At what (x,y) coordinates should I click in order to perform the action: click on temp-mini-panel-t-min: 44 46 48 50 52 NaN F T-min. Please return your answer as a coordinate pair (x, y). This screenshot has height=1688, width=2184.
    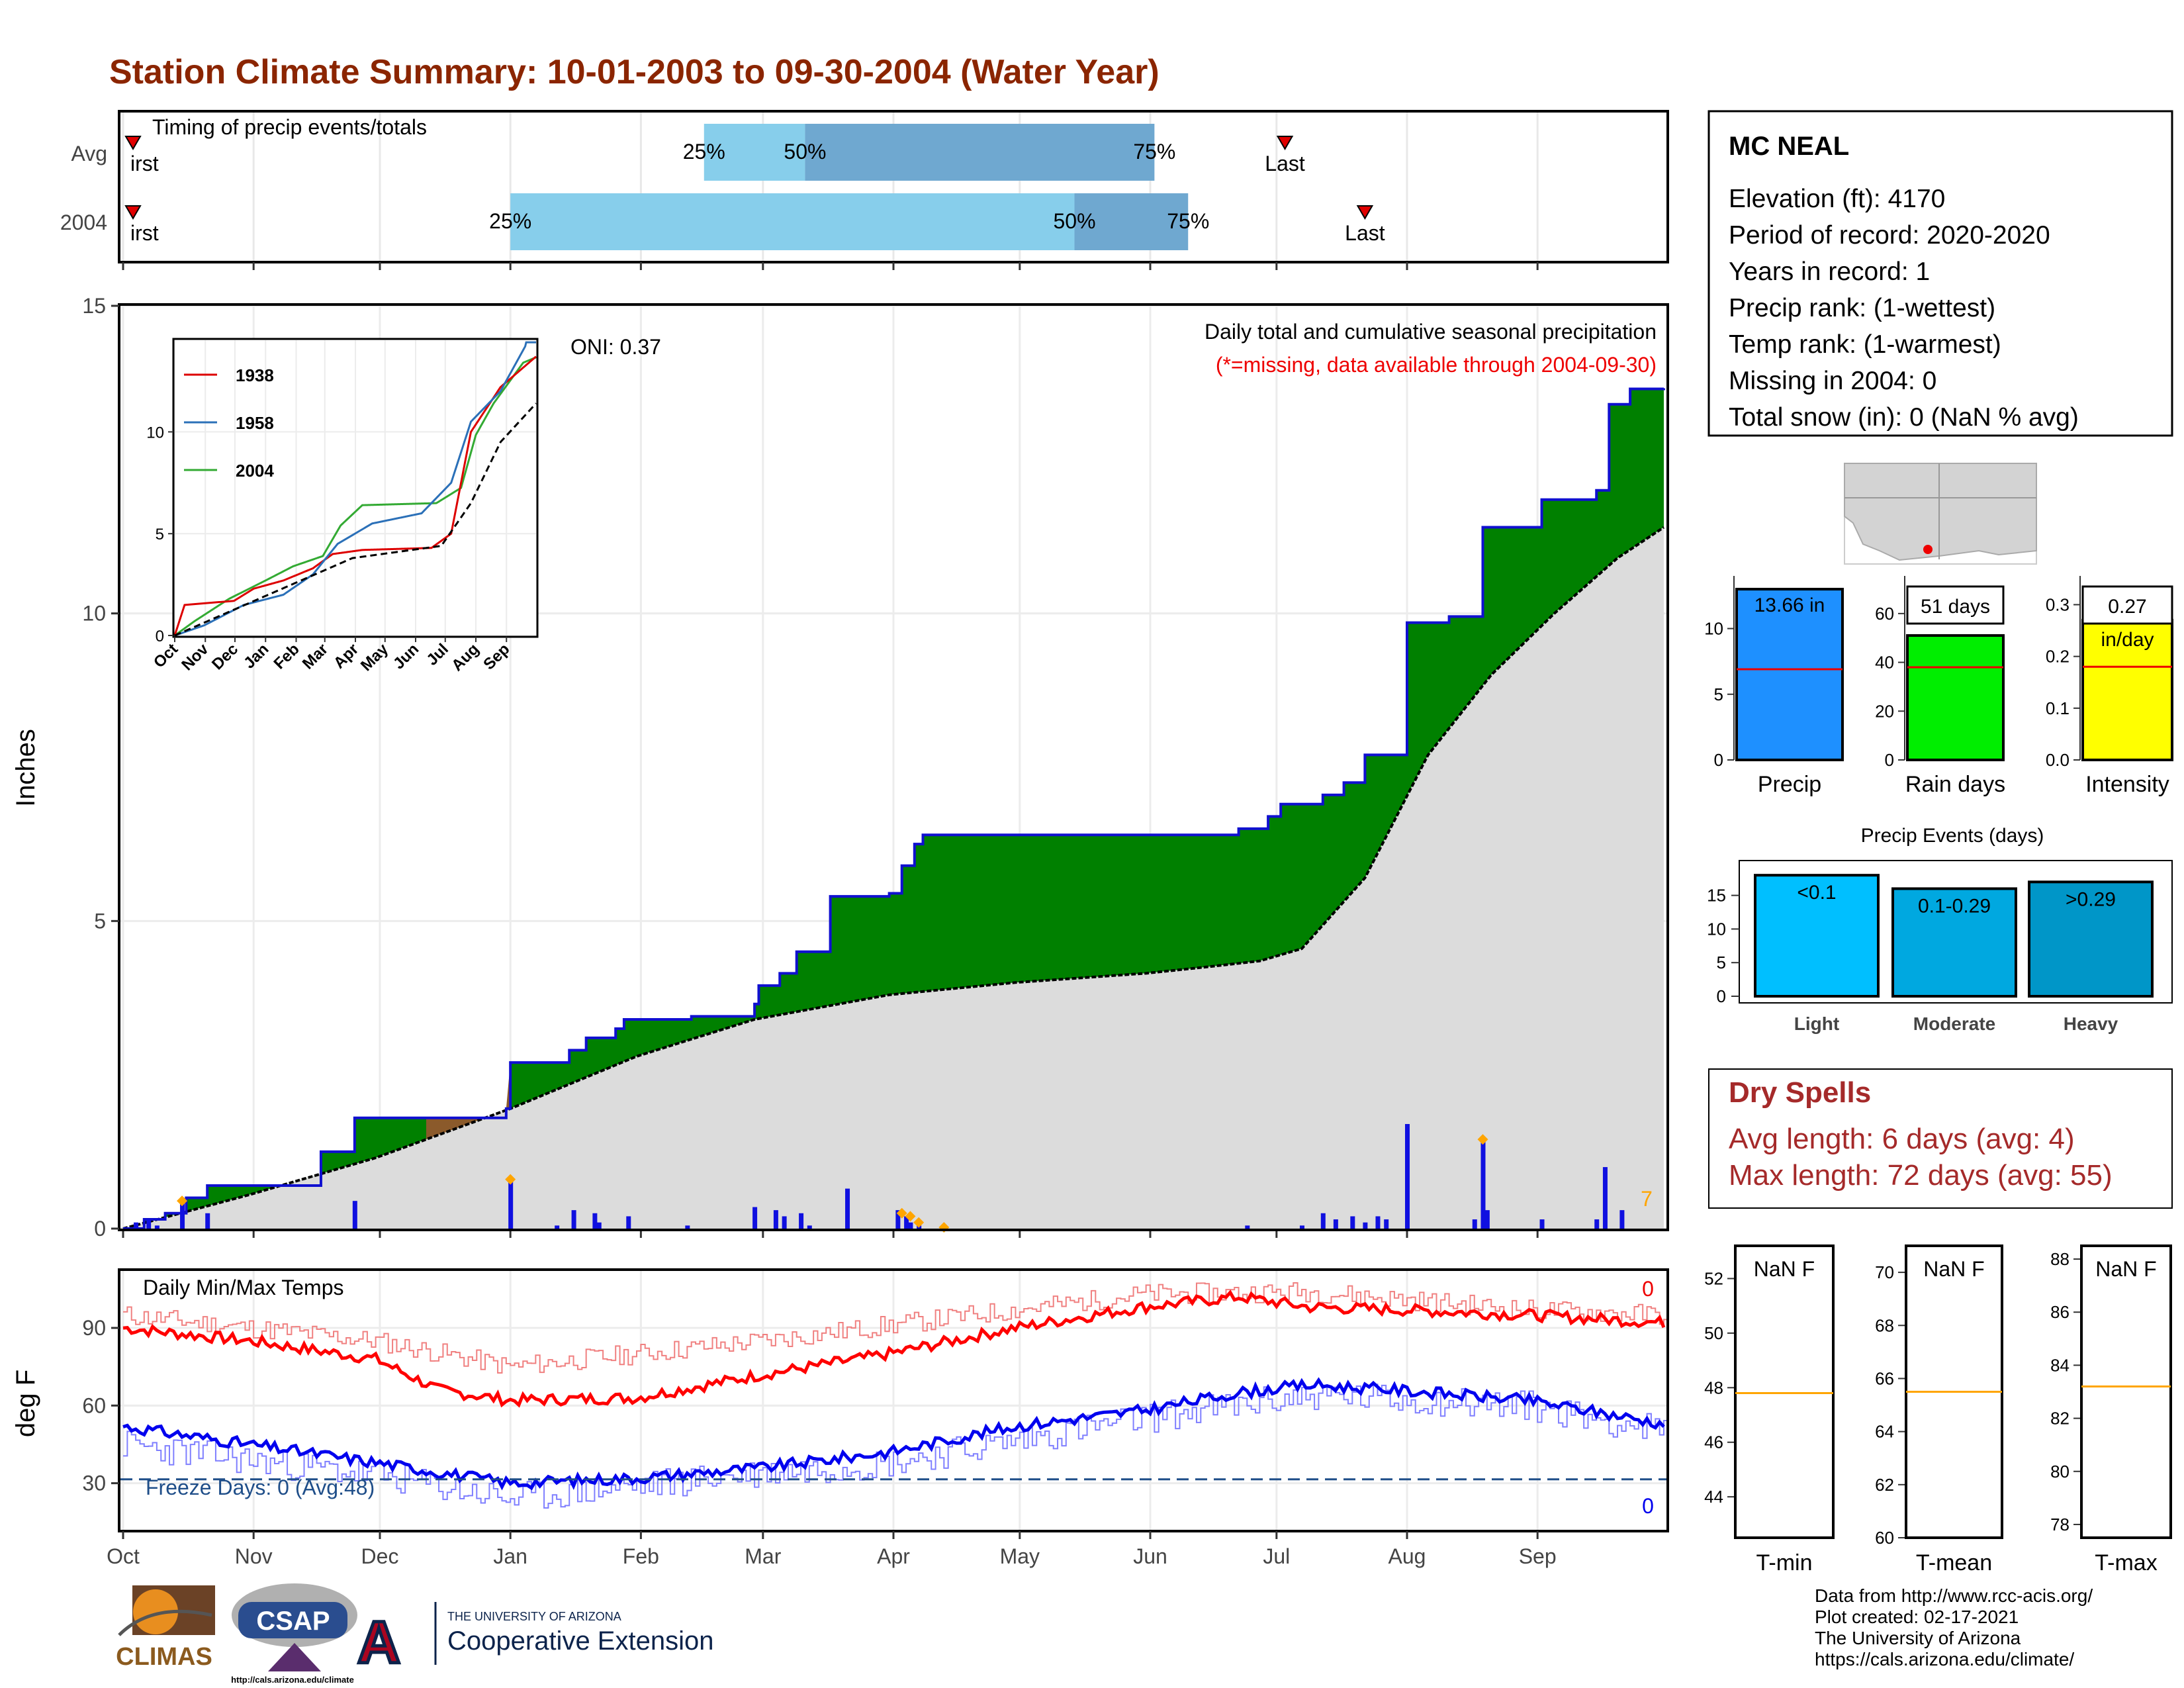
    Looking at the image, I should click on (1769, 1409).